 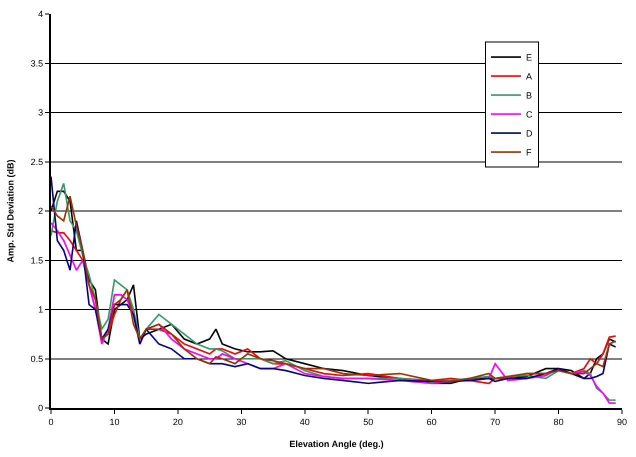 I want to click on x-tick-label: 0, so click(x=51, y=421).